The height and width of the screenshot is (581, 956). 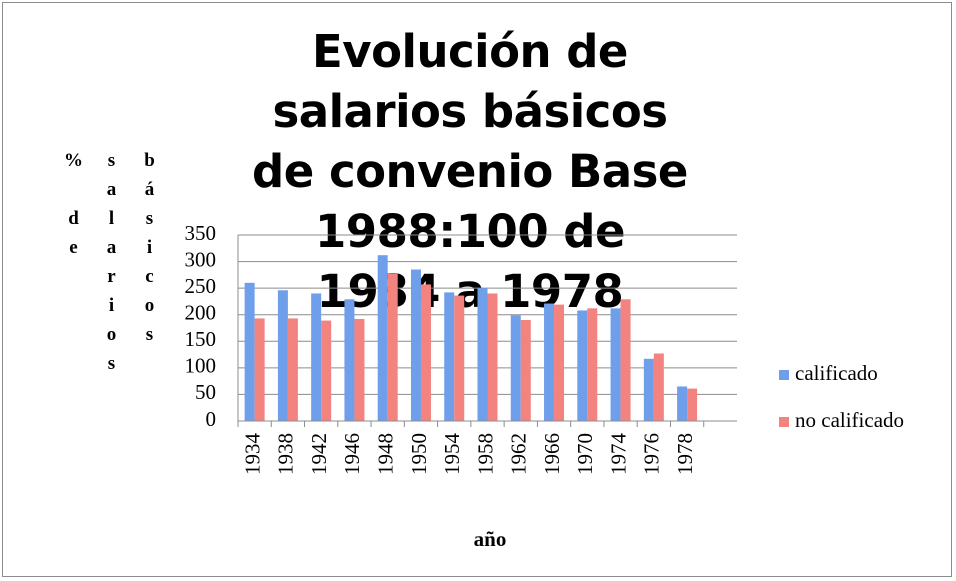 What do you see at coordinates (452, 454) in the screenshot?
I see `x-tick-label: 1954` at bounding box center [452, 454].